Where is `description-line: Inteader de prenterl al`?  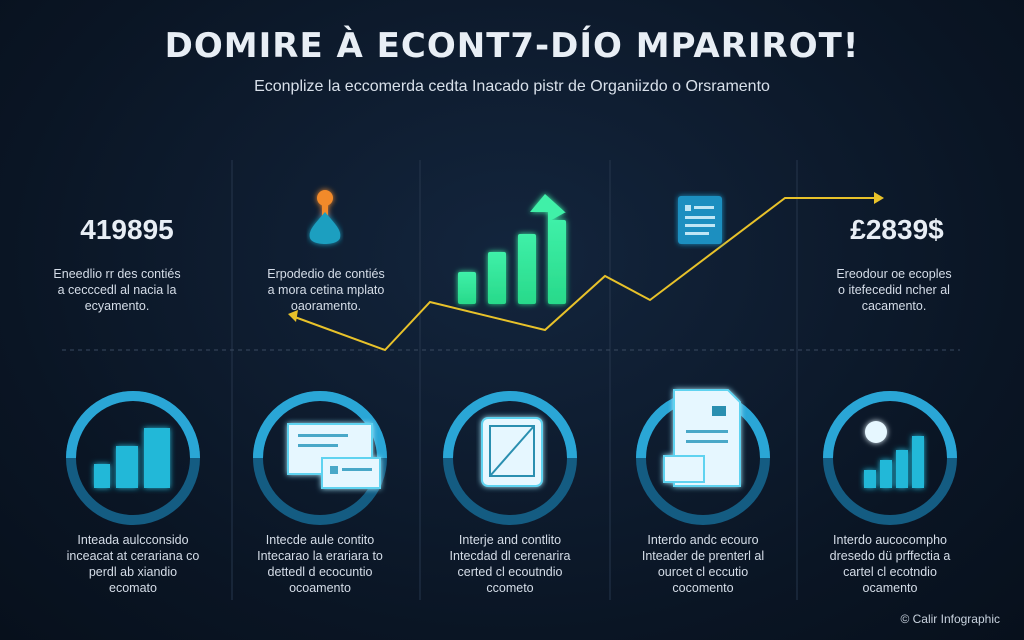
description-line: Inteader de prenterl al is located at coordinates (703, 556).